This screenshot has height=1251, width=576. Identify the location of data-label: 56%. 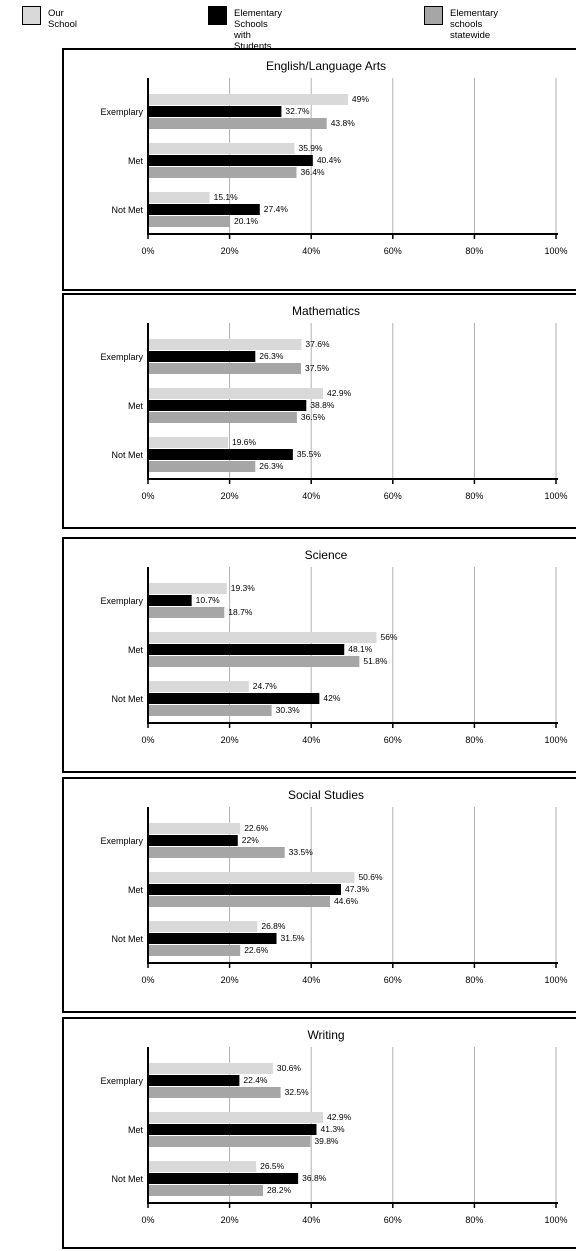
(388, 637).